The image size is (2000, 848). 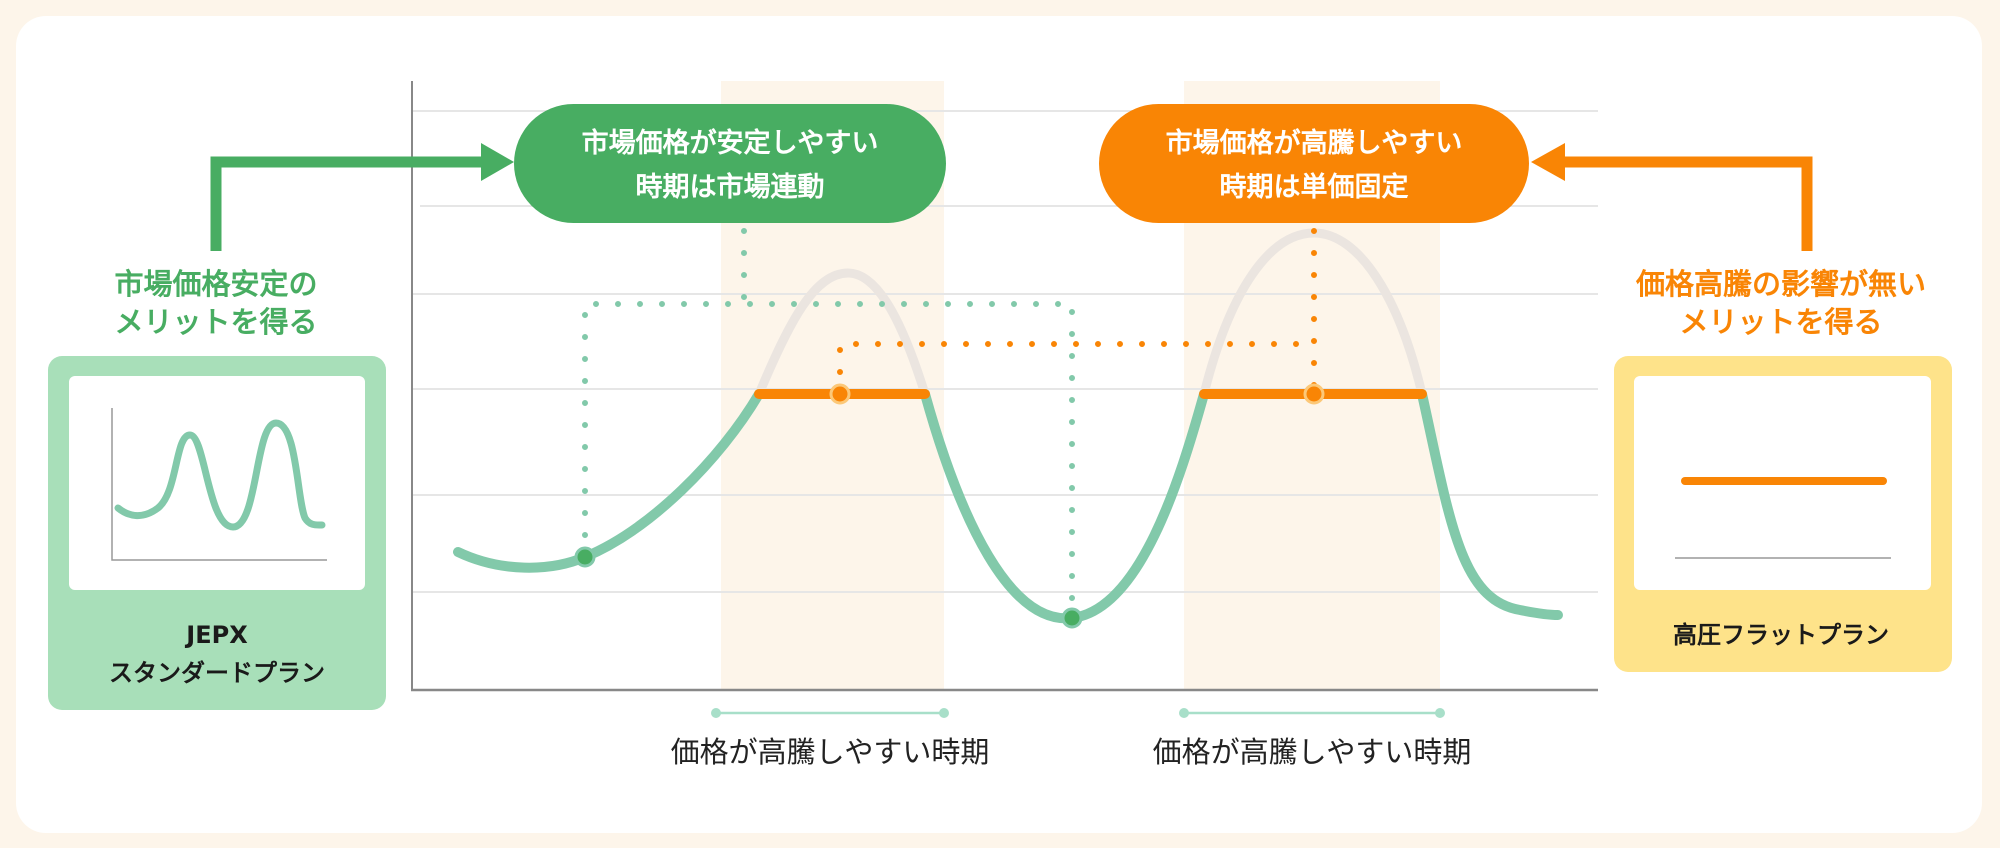 What do you see at coordinates (348, 203) in the screenshot?
I see `green-arrow` at bounding box center [348, 203].